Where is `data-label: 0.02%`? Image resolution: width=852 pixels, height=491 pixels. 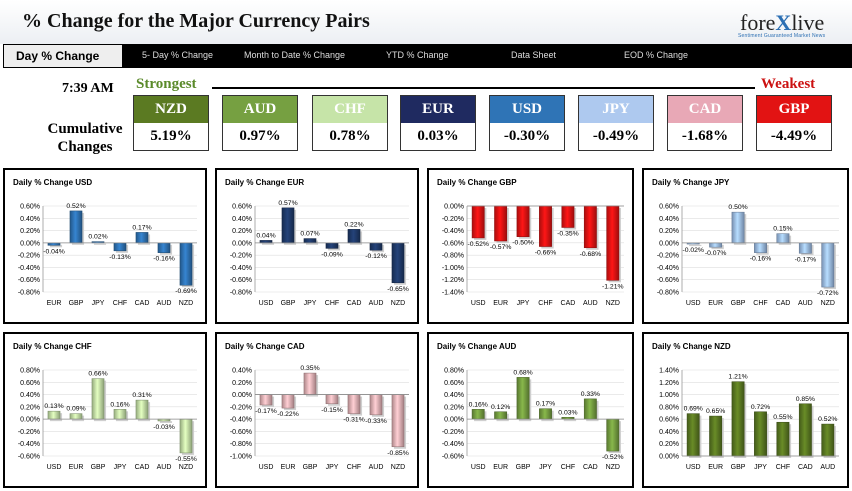 data-label: 0.02% is located at coordinates (97, 237).